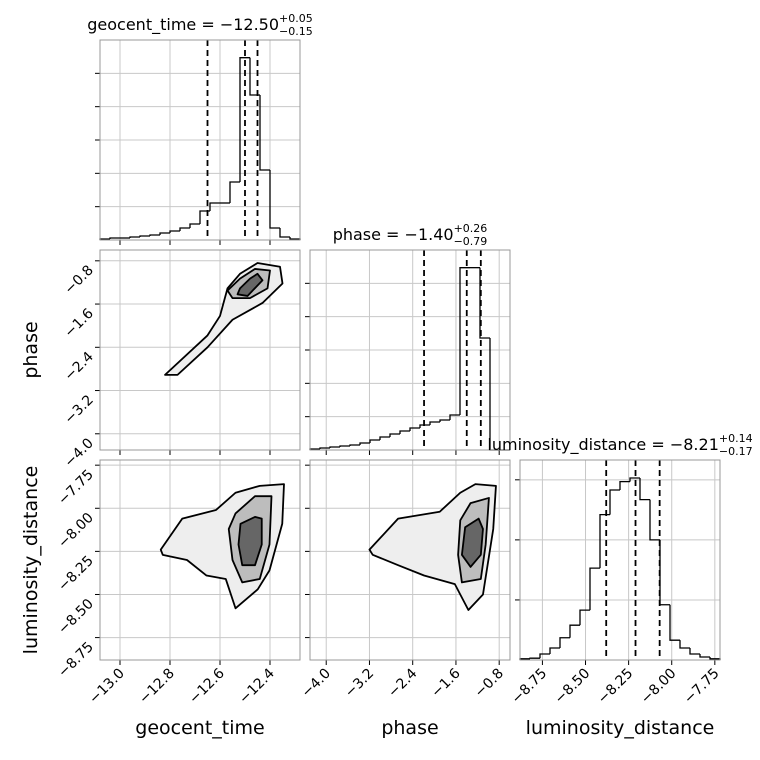  What do you see at coordinates (183, 25) in the screenshot?
I see `title-main: geocent_time = −12.50` at bounding box center [183, 25].